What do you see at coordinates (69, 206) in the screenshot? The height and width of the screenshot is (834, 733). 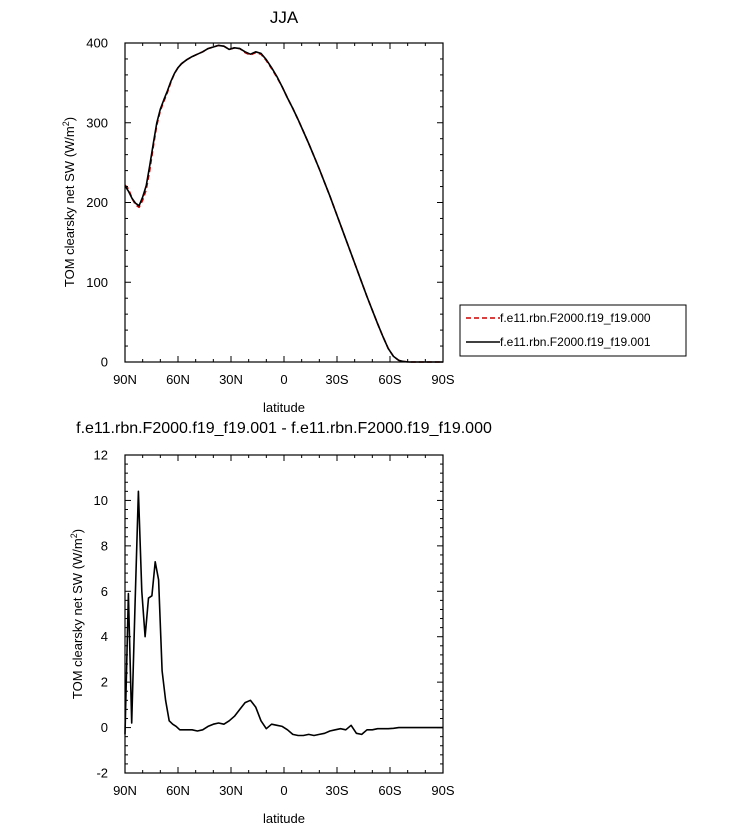 I see `top-y-axis-label-main: TOM clearsky net SW (W/m` at bounding box center [69, 206].